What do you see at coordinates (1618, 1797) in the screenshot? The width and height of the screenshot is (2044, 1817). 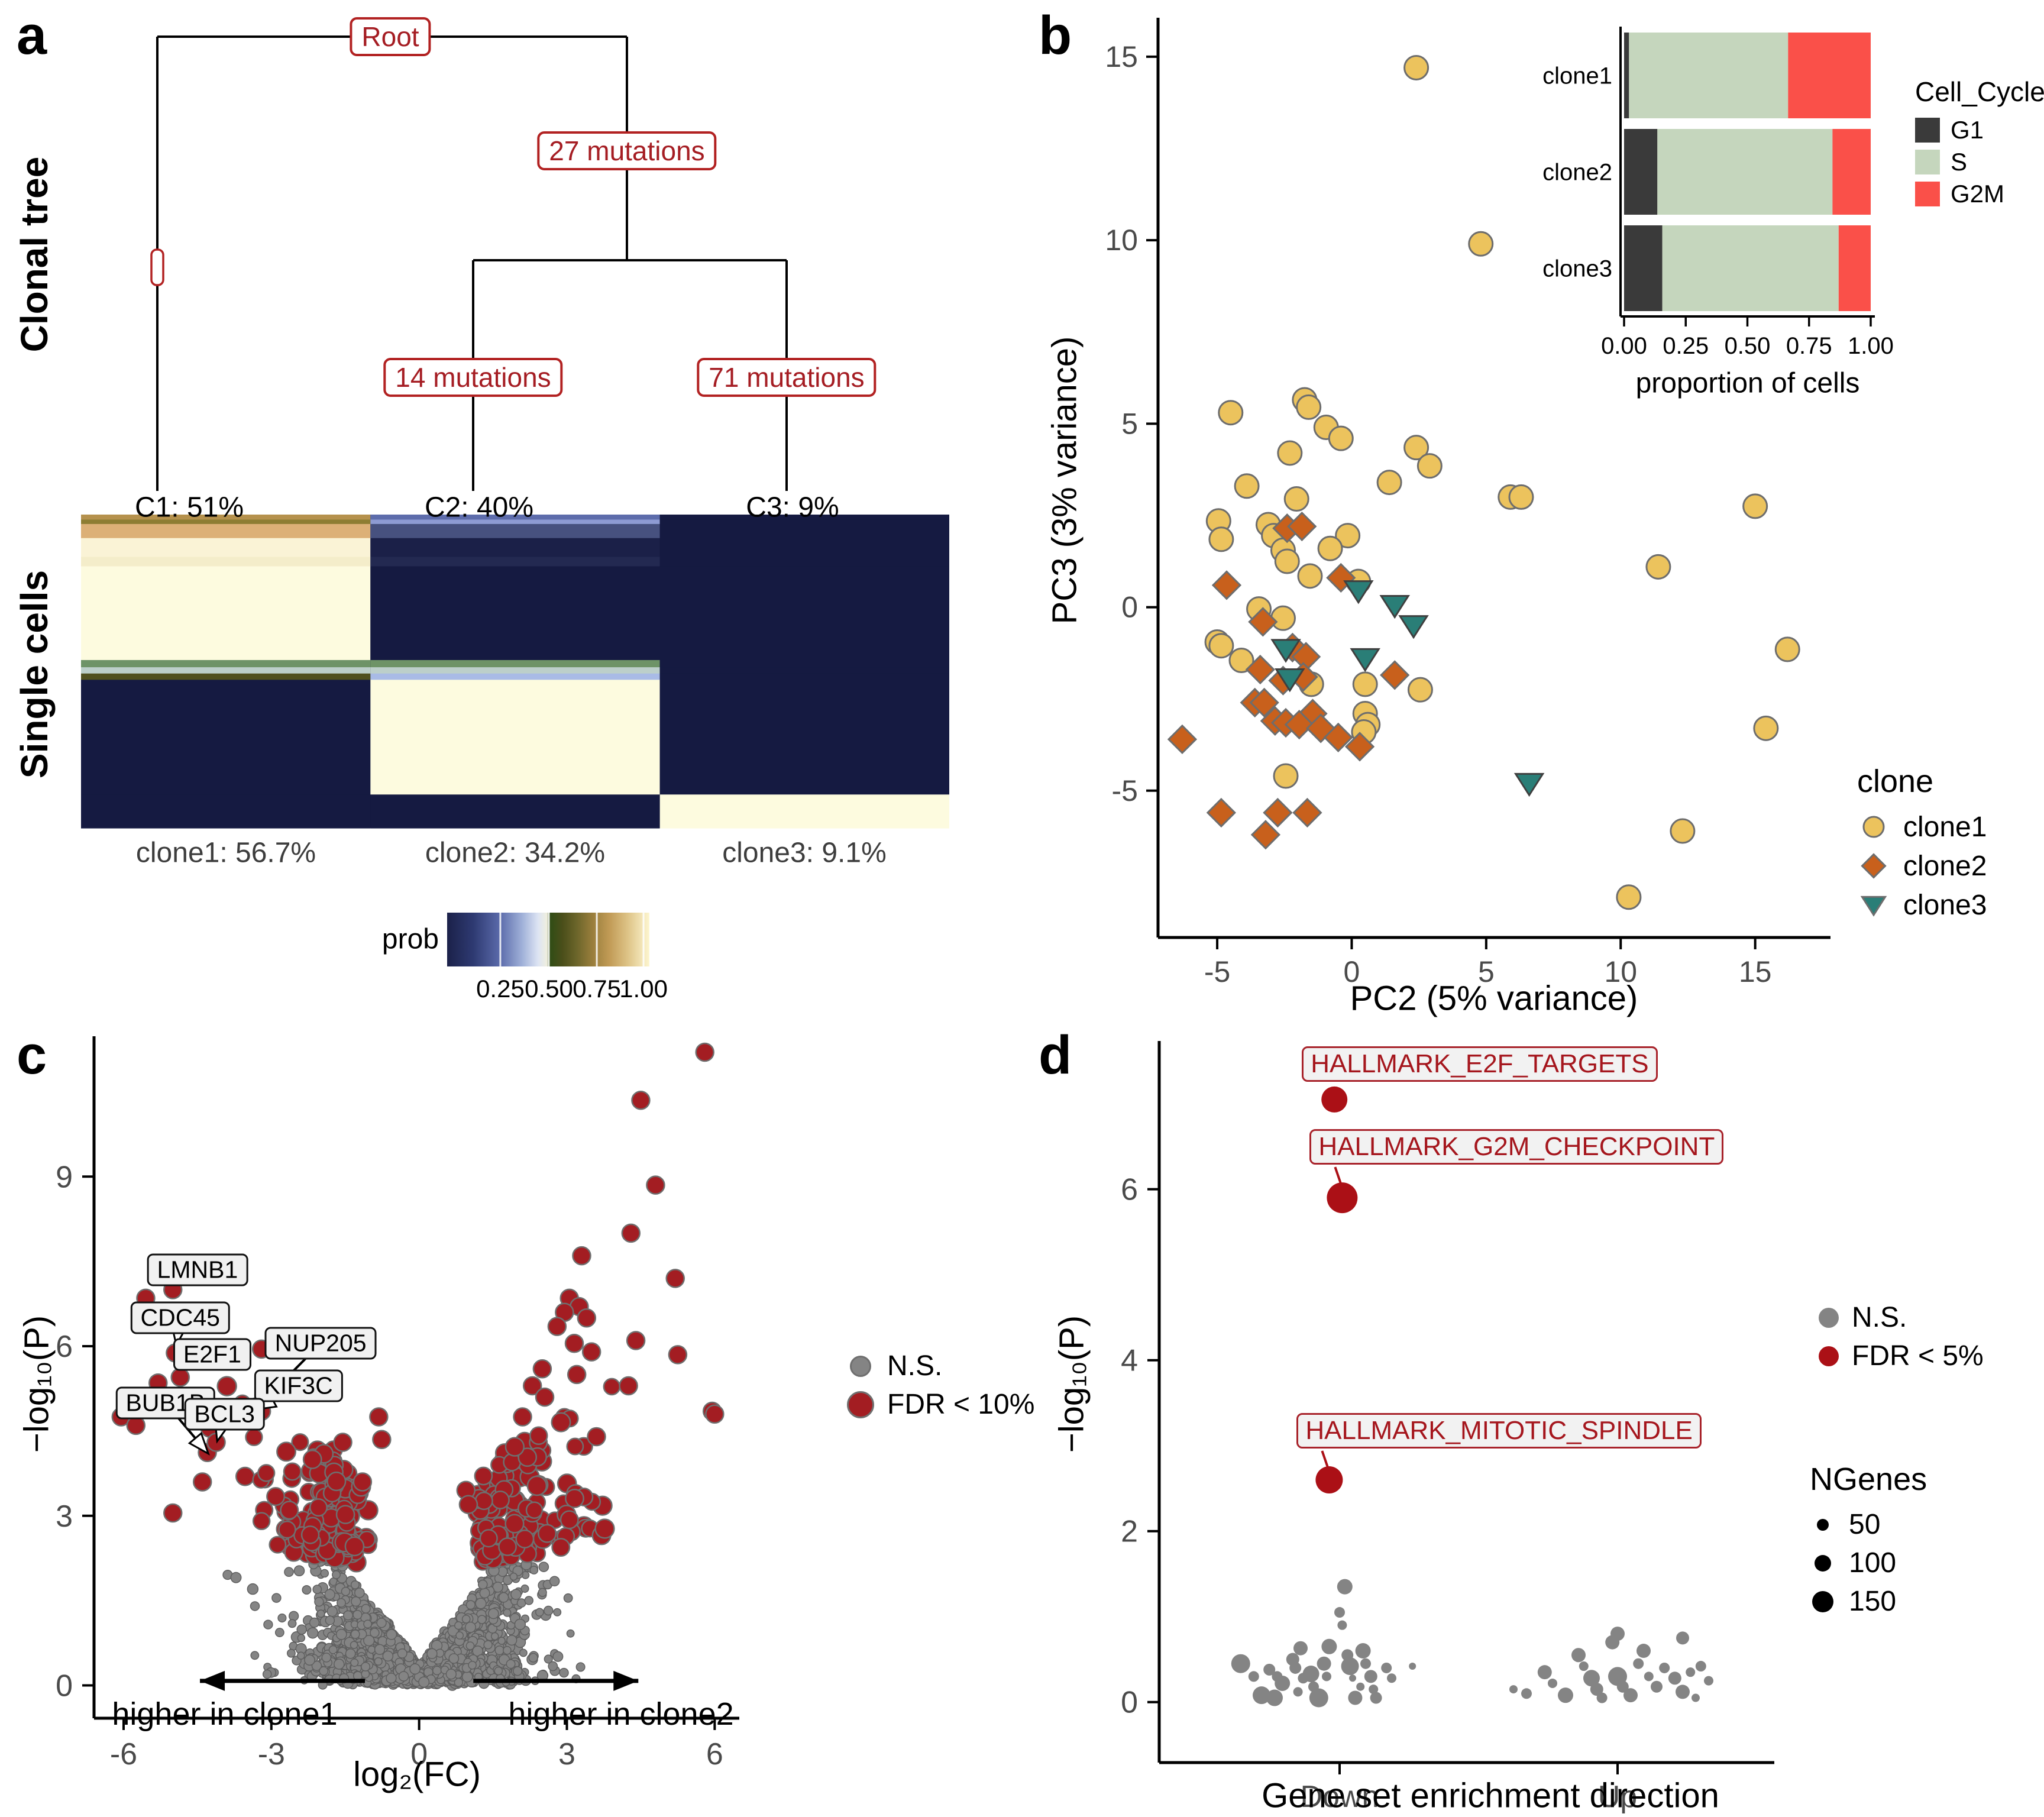 I see `svg-text: Up` at bounding box center [1618, 1797].